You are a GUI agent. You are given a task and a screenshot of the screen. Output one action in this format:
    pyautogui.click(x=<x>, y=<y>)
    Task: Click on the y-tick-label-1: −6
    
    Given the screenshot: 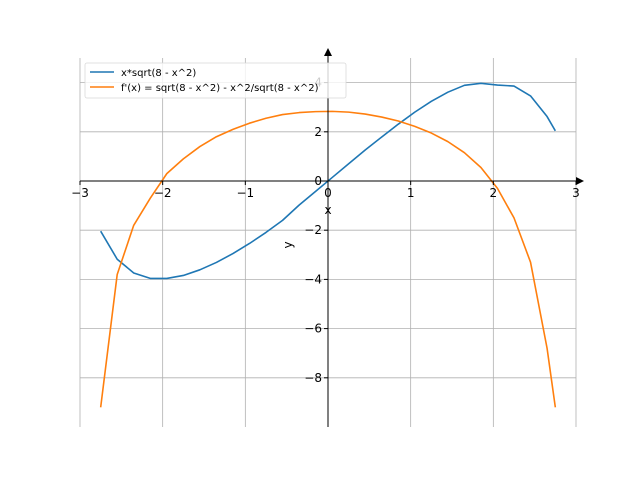 What is the action you would take?
    pyautogui.click(x=313, y=329)
    